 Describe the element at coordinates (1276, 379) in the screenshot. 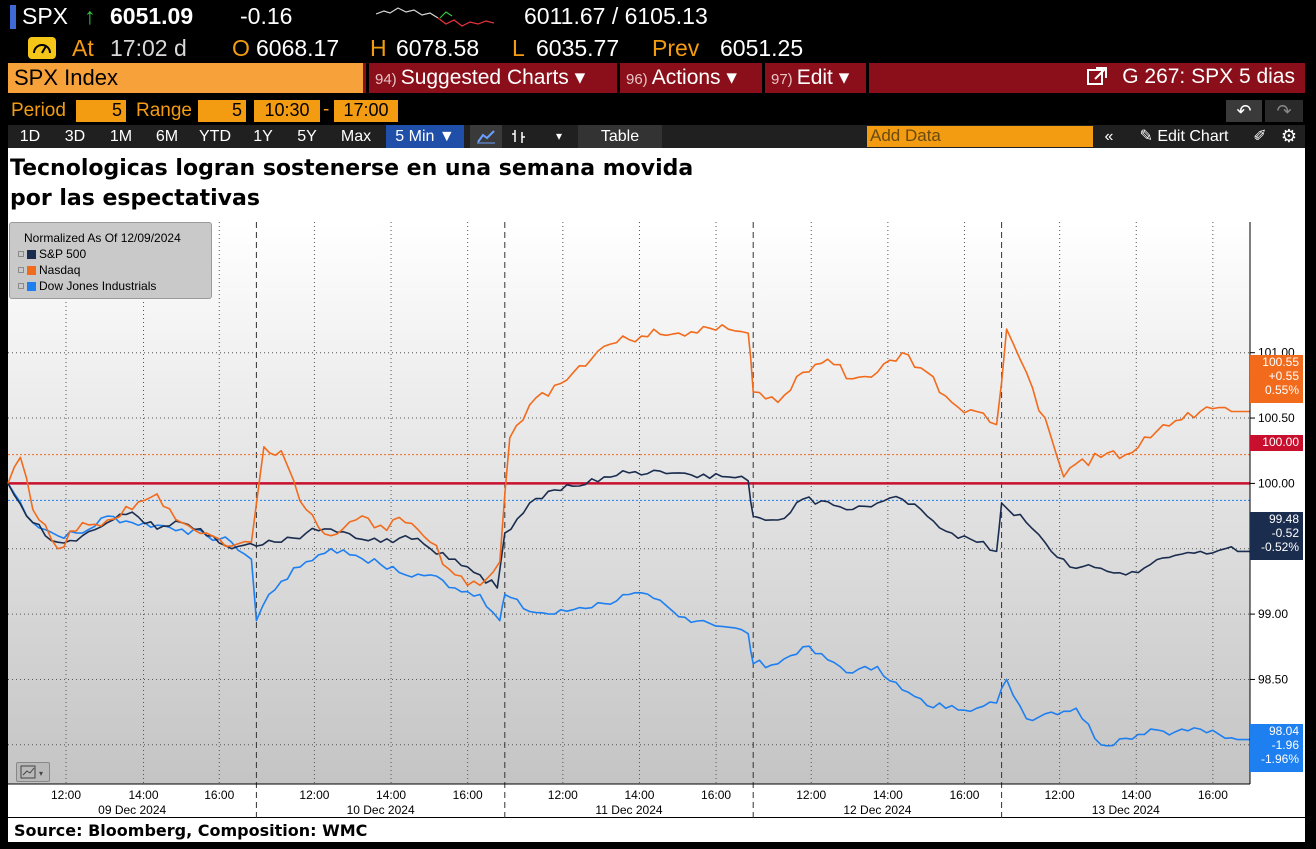

I see `nasdaq-last-badge: 100.55 +0.55 0.55%` at that location.